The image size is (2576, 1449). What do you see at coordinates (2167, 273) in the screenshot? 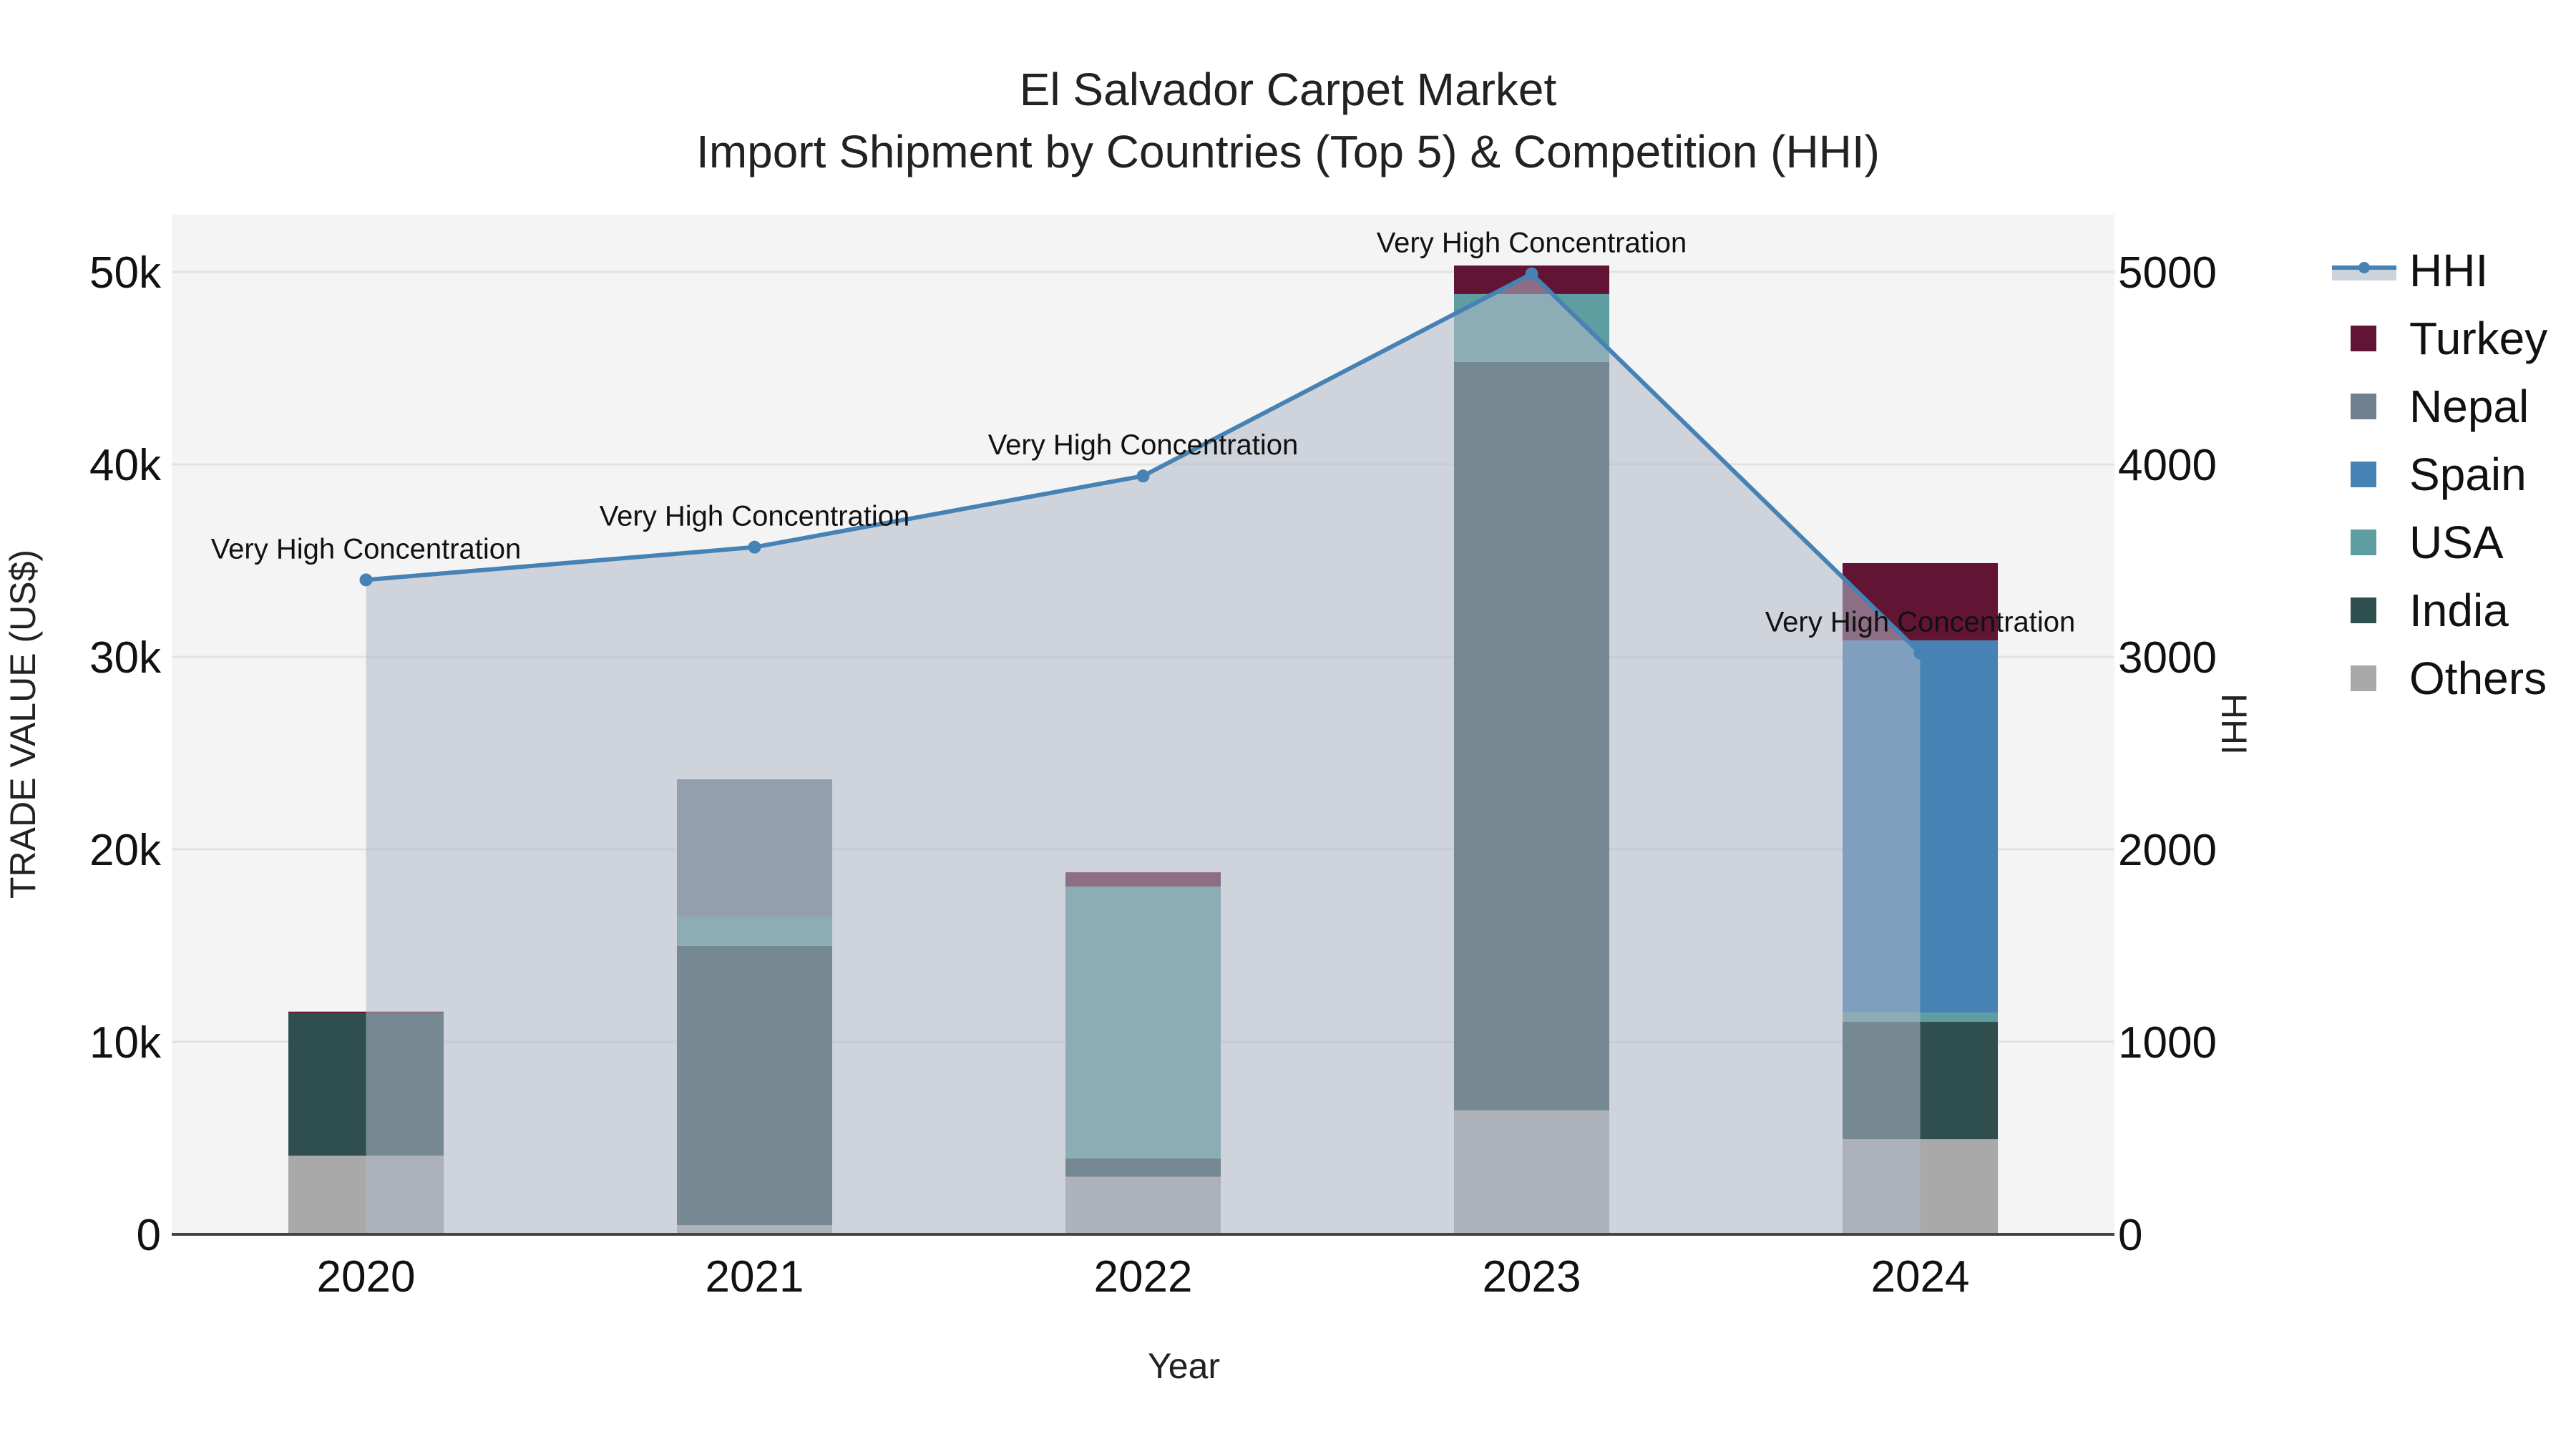
I see `y-right-tick-label: 5000` at bounding box center [2167, 273].